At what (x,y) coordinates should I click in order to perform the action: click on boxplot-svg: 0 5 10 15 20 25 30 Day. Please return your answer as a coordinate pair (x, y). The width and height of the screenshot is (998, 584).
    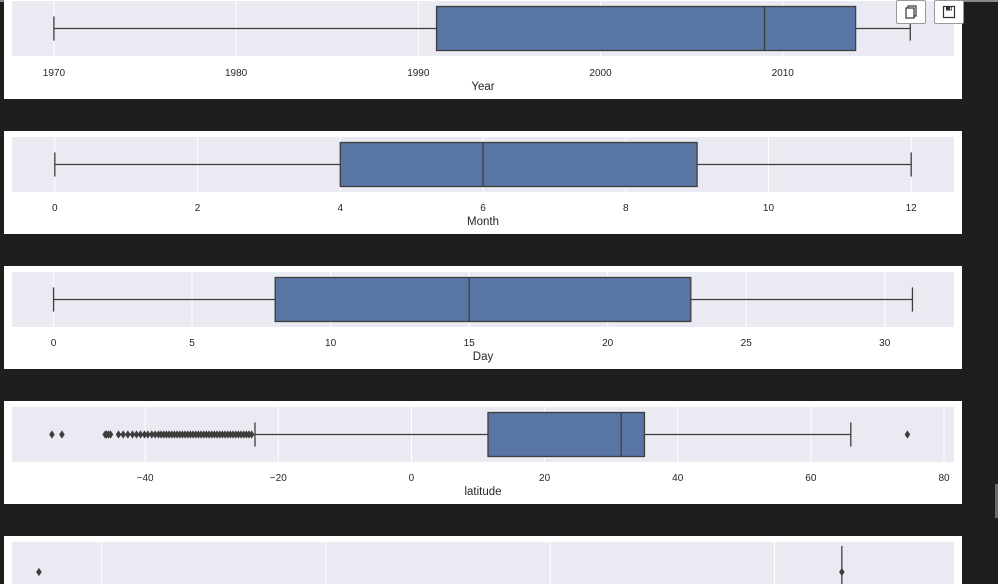
    Looking at the image, I should click on (483, 317).